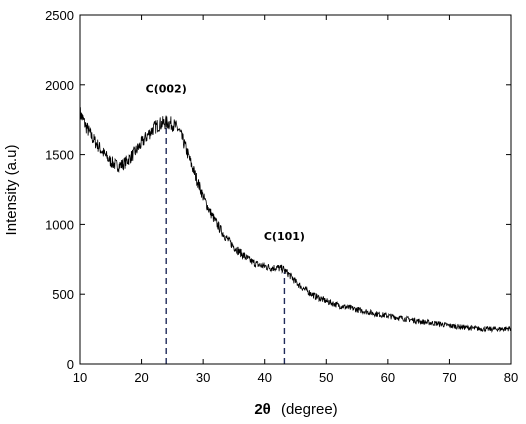 The width and height of the screenshot is (526, 424). What do you see at coordinates (203, 377) in the screenshot?
I see `x-tick-label: 30` at bounding box center [203, 377].